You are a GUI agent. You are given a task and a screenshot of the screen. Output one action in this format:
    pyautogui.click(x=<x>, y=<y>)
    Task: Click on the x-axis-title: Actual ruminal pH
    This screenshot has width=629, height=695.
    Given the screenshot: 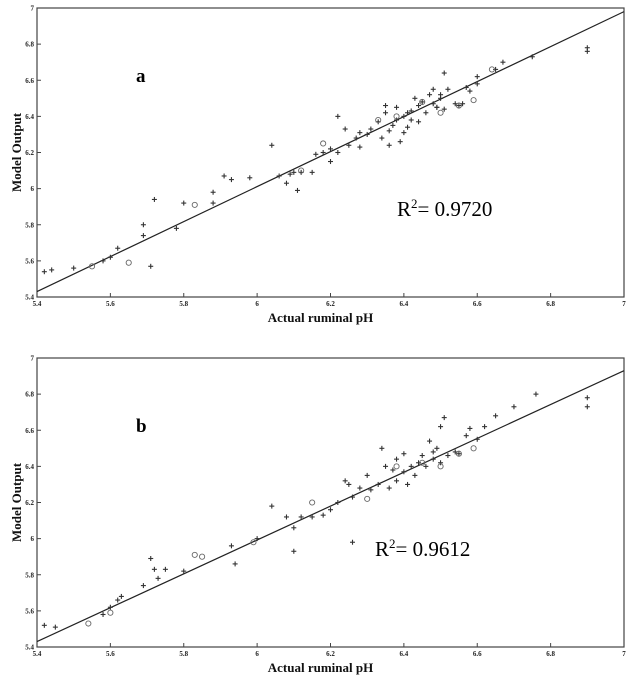 What is the action you would take?
    pyautogui.click(x=320, y=667)
    